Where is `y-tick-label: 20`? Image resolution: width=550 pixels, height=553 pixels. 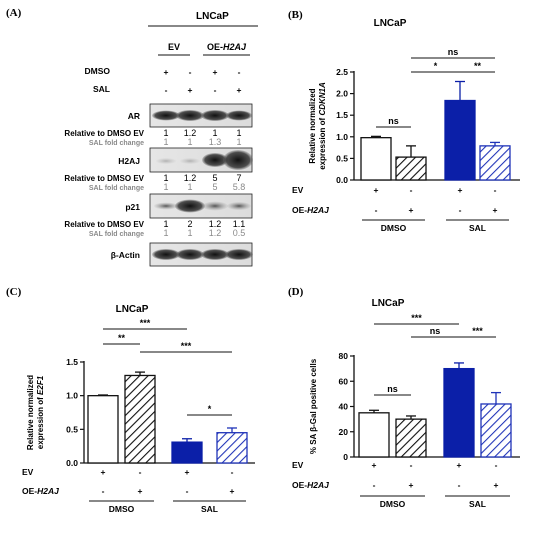 y-tick-label: 20 is located at coordinates (344, 432).